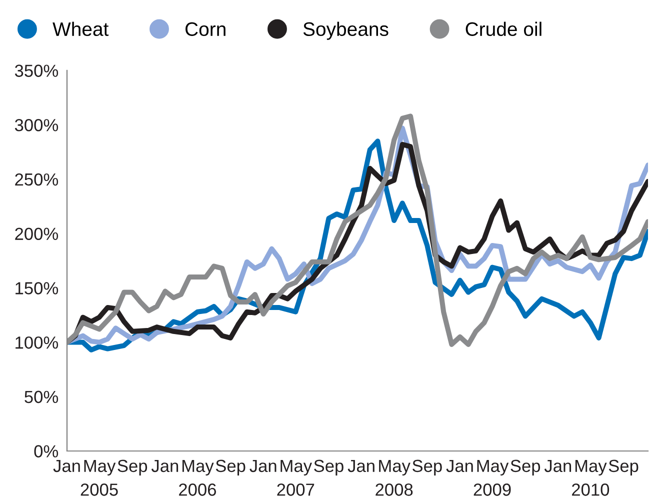 The height and width of the screenshot is (504, 651). Describe the element at coordinates (492, 478) in the screenshot. I see `x-tick-label: May 2009` at that location.